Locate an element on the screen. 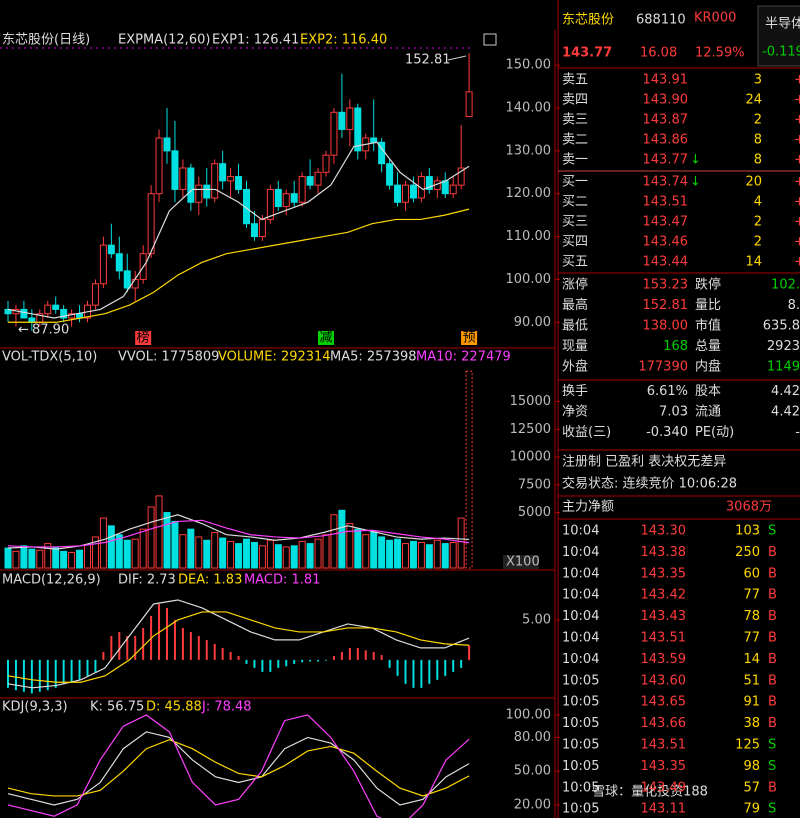 This screenshot has height=818, width=800. trade-side: B is located at coordinates (772, 787).